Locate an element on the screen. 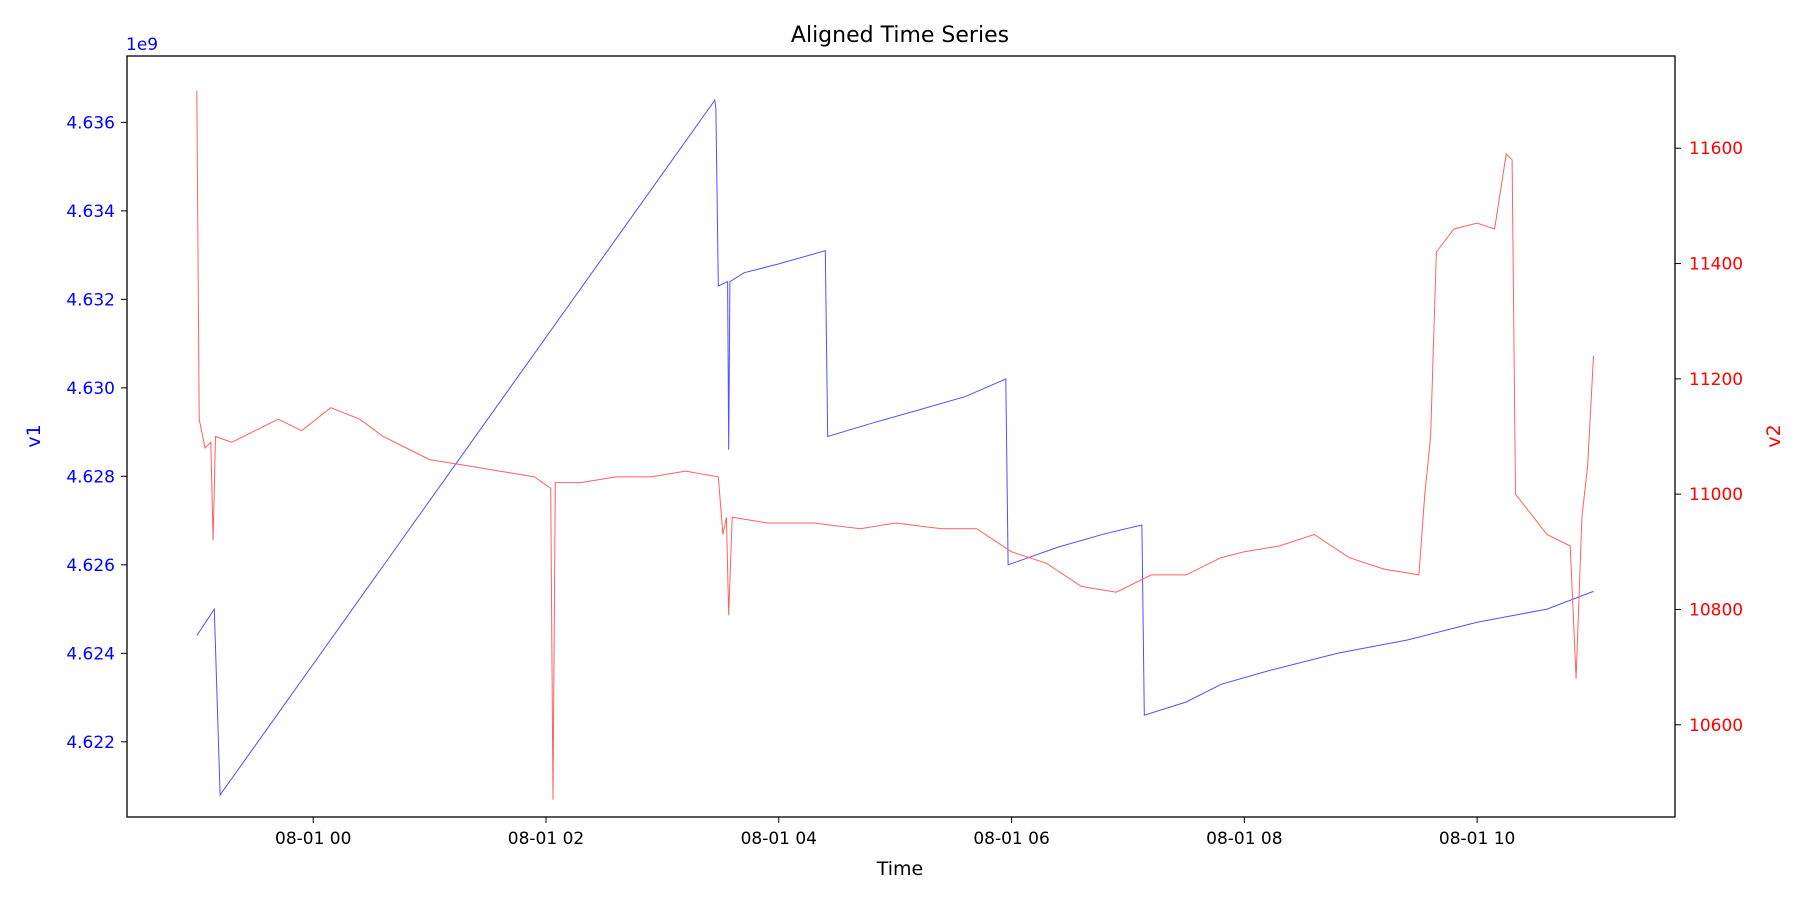 The width and height of the screenshot is (1800, 900). x-tick-label: 08-01 04 is located at coordinates (779, 839).